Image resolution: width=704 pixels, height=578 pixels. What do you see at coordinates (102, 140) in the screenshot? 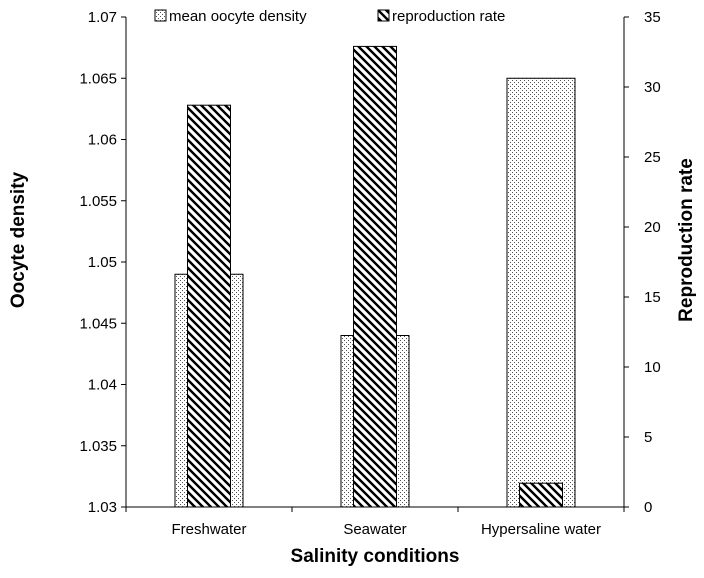
I see `left-tick-label: 1.06` at bounding box center [102, 140].